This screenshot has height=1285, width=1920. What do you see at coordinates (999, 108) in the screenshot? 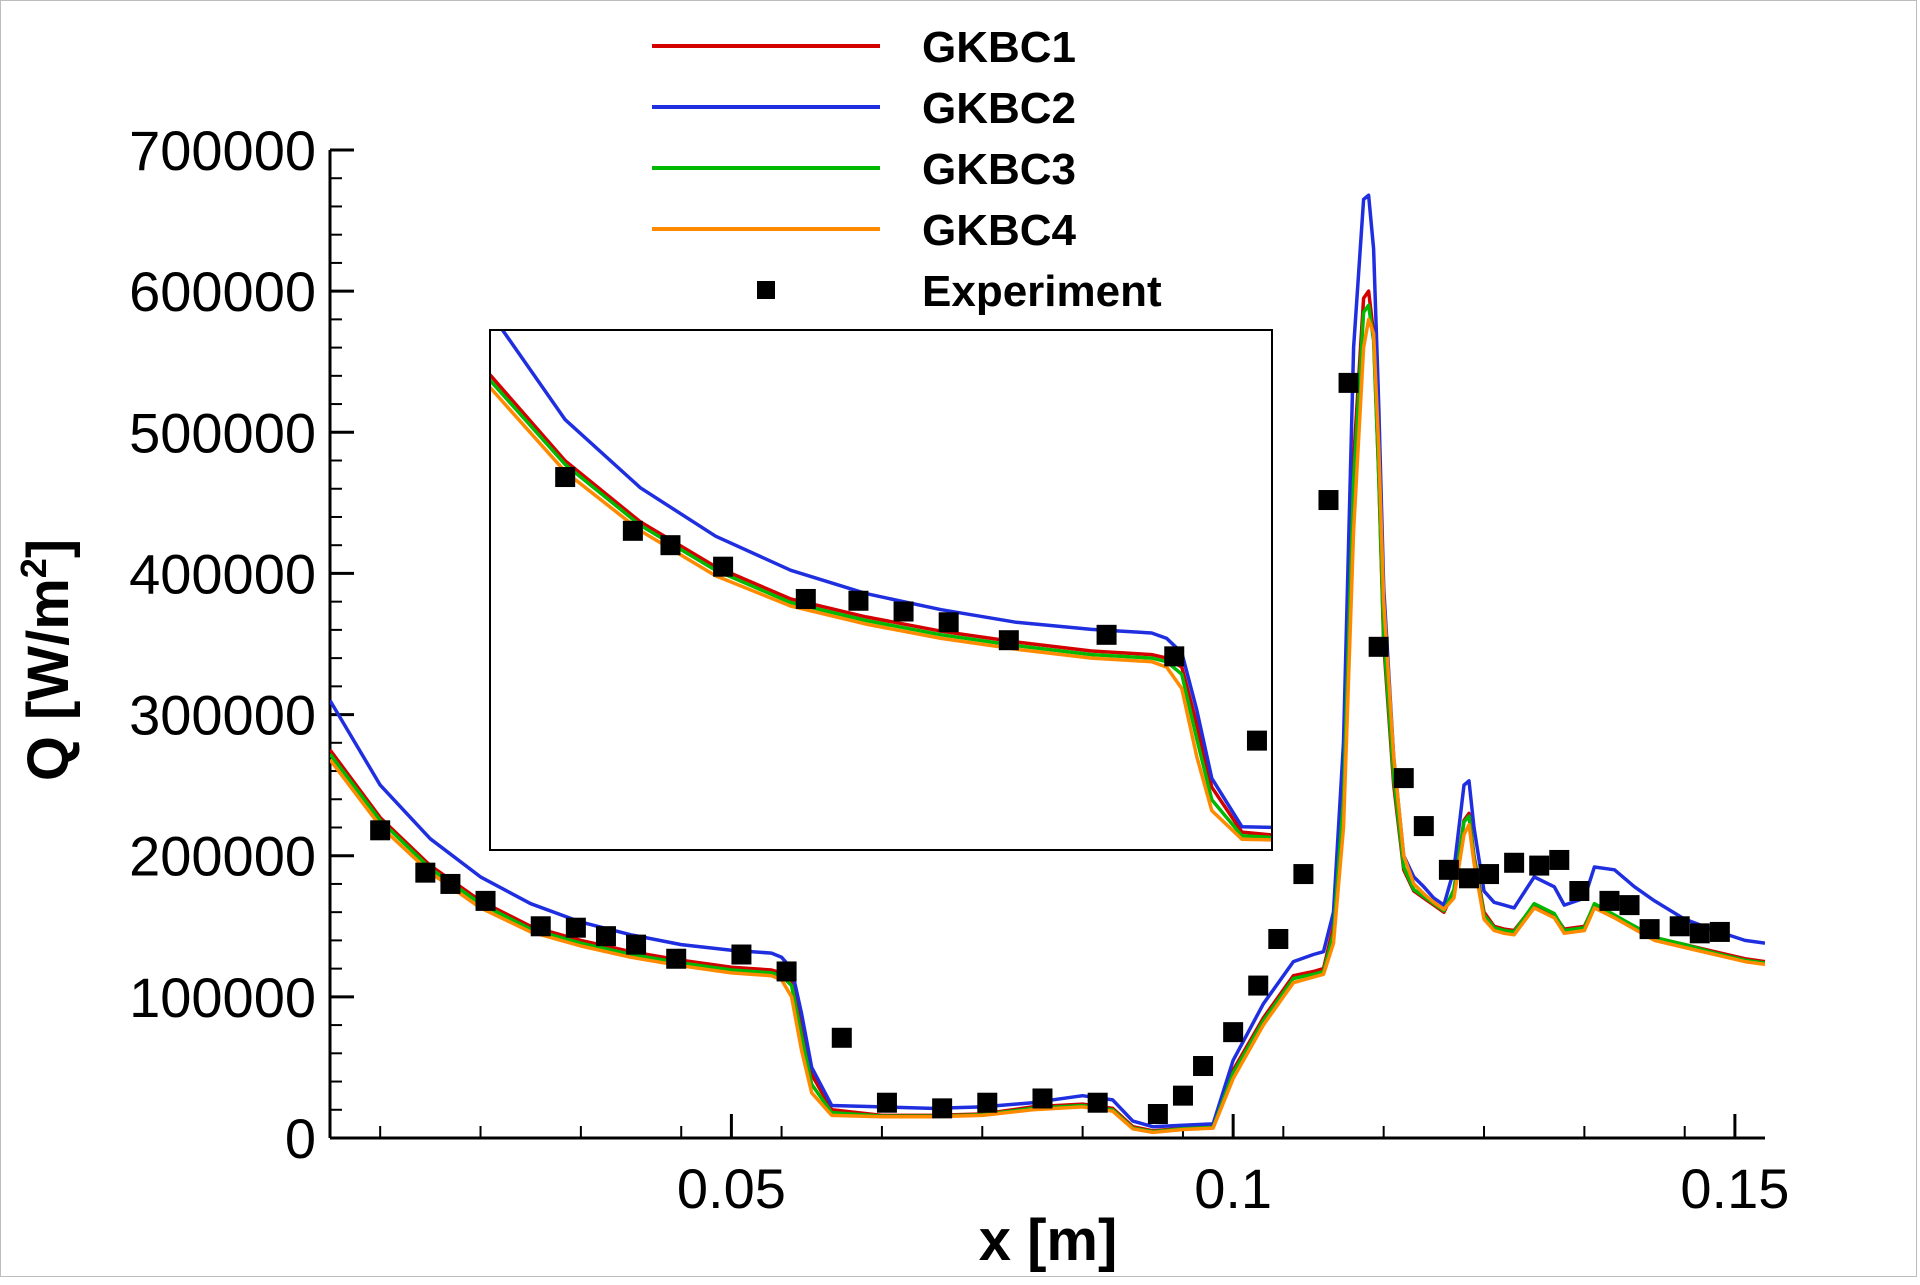
I see `legend-label-gkbc2: GKBC2` at bounding box center [999, 108].